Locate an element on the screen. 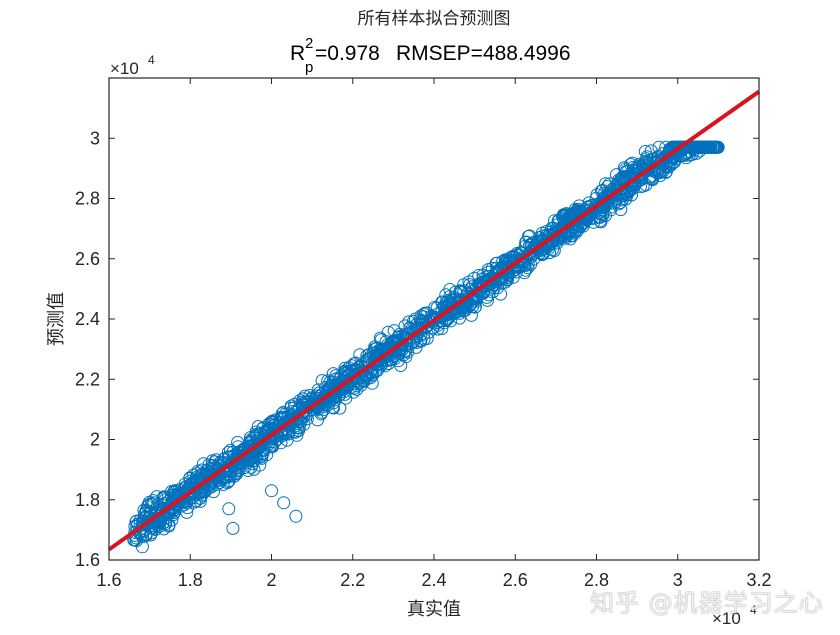  x-scale-factor: ×10 4 is located at coordinates (734, 615).